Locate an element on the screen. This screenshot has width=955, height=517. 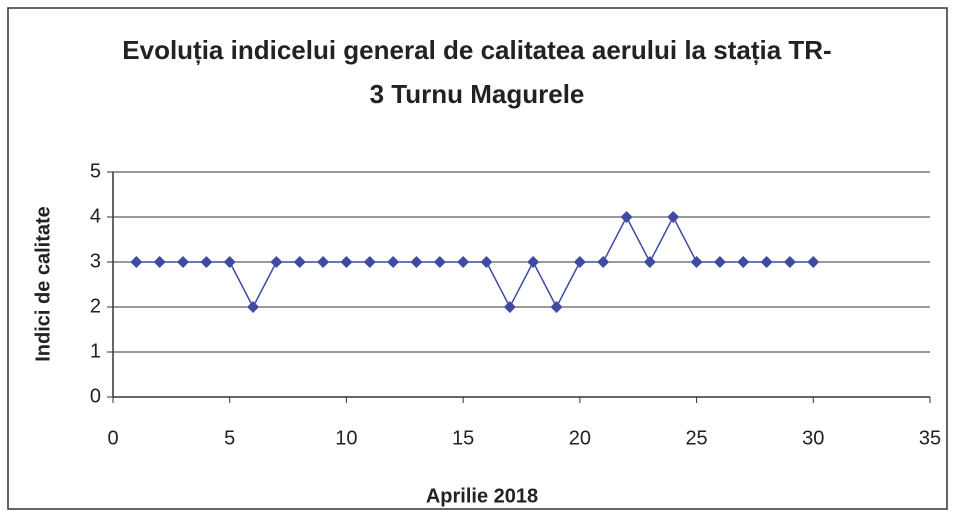
x-tick-label: 0 is located at coordinates (112, 438).